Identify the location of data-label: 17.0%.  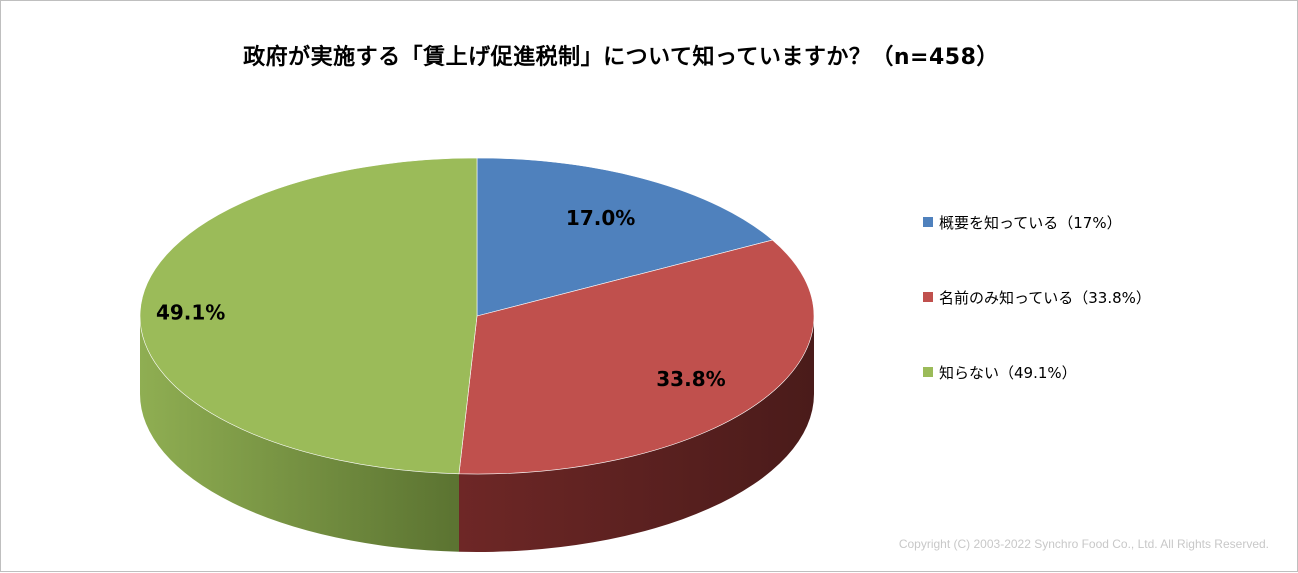
(600, 218).